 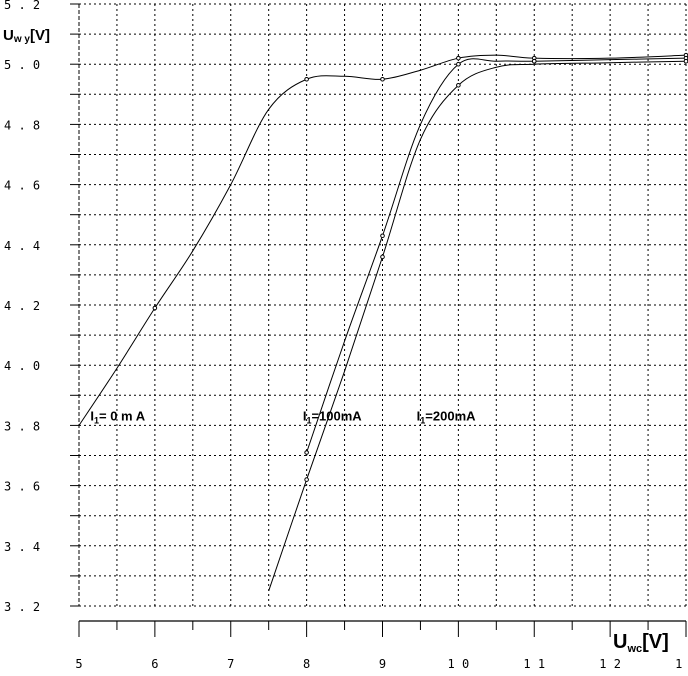 I want to click on y-tick-label: 5 . 0, so click(x=22, y=65).